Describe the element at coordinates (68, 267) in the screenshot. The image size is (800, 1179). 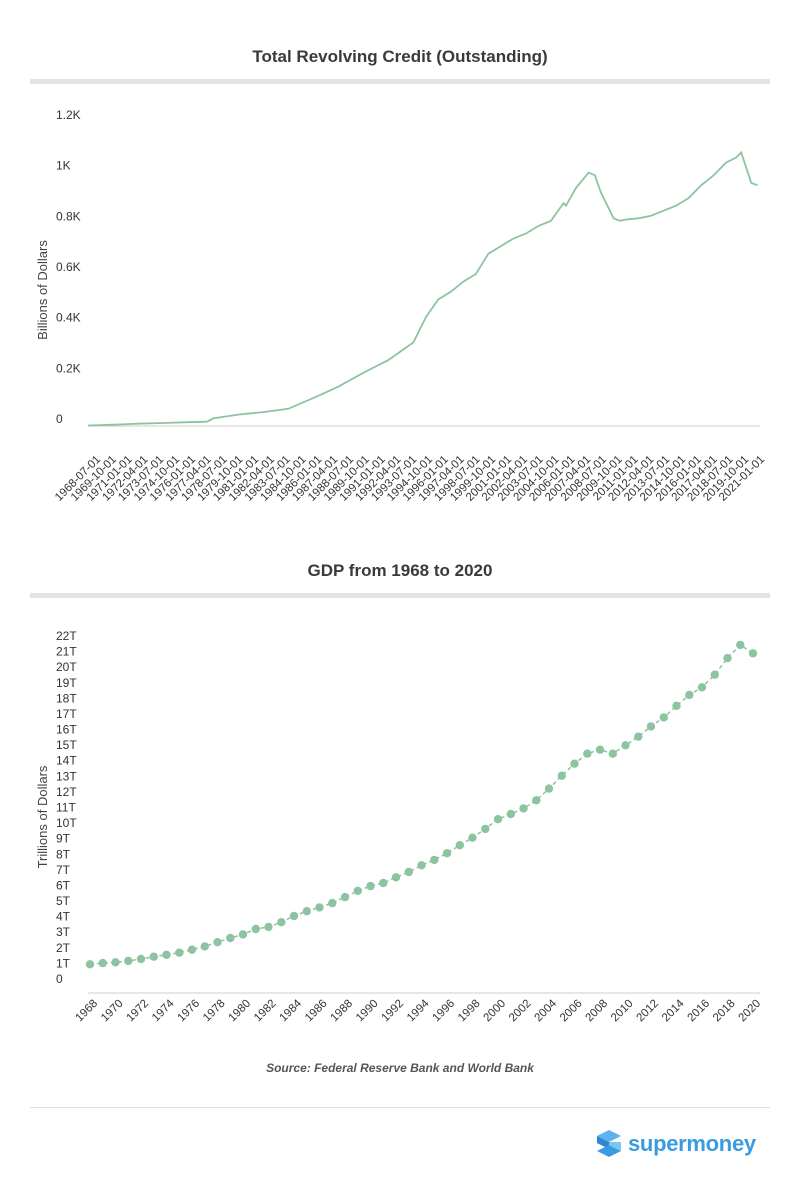
I see `y-tick-label: 0.6K` at that location.